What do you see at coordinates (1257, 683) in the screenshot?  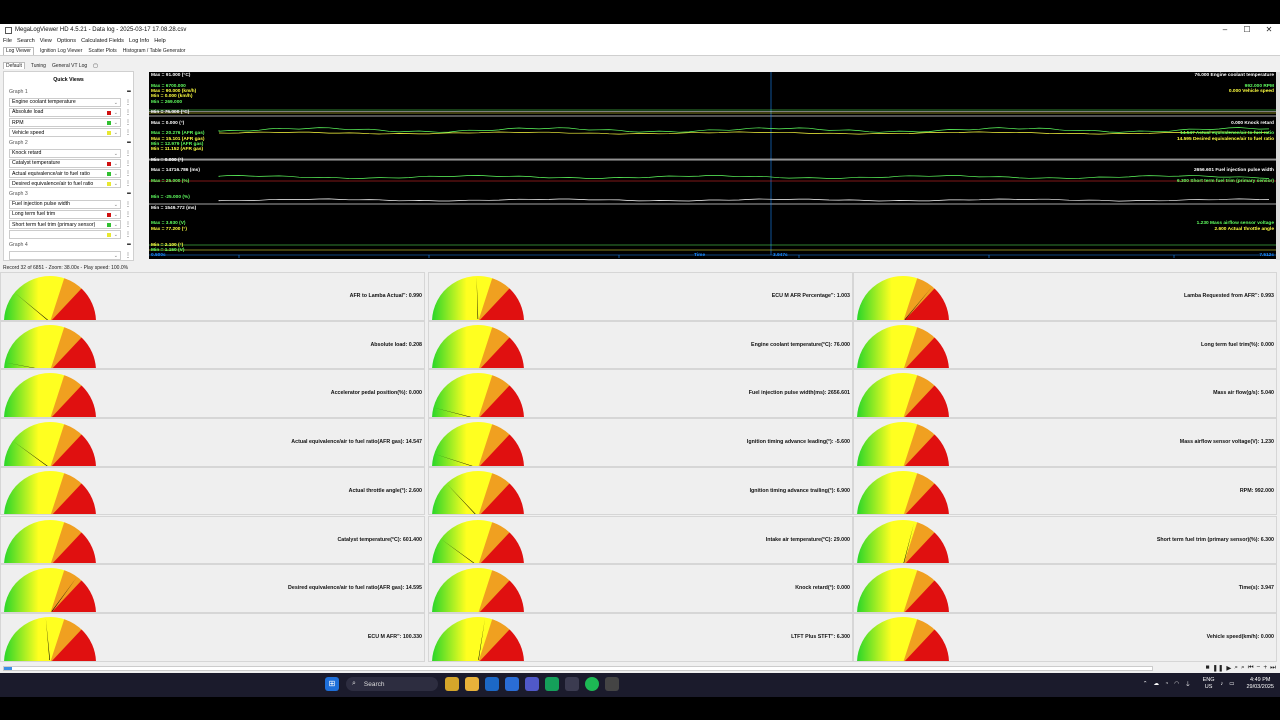 I see `clock: 4:49 PM 29/03/2025` at bounding box center [1257, 683].